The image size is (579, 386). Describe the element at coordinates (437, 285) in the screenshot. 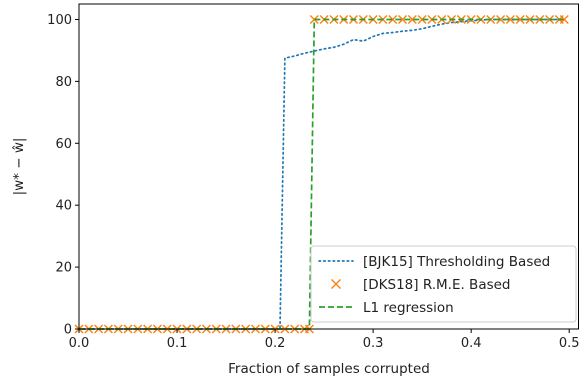

I see `legend-label: [DKS18] R.M.E. Based` at that location.